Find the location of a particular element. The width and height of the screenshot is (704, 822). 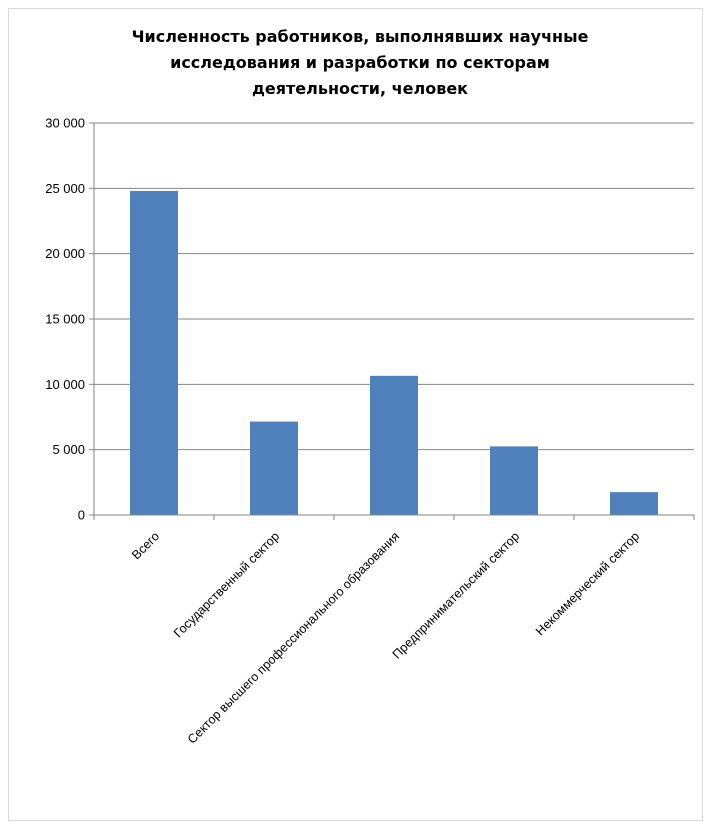

chart-title-line-3: деятельности, человек is located at coordinates (360, 88).